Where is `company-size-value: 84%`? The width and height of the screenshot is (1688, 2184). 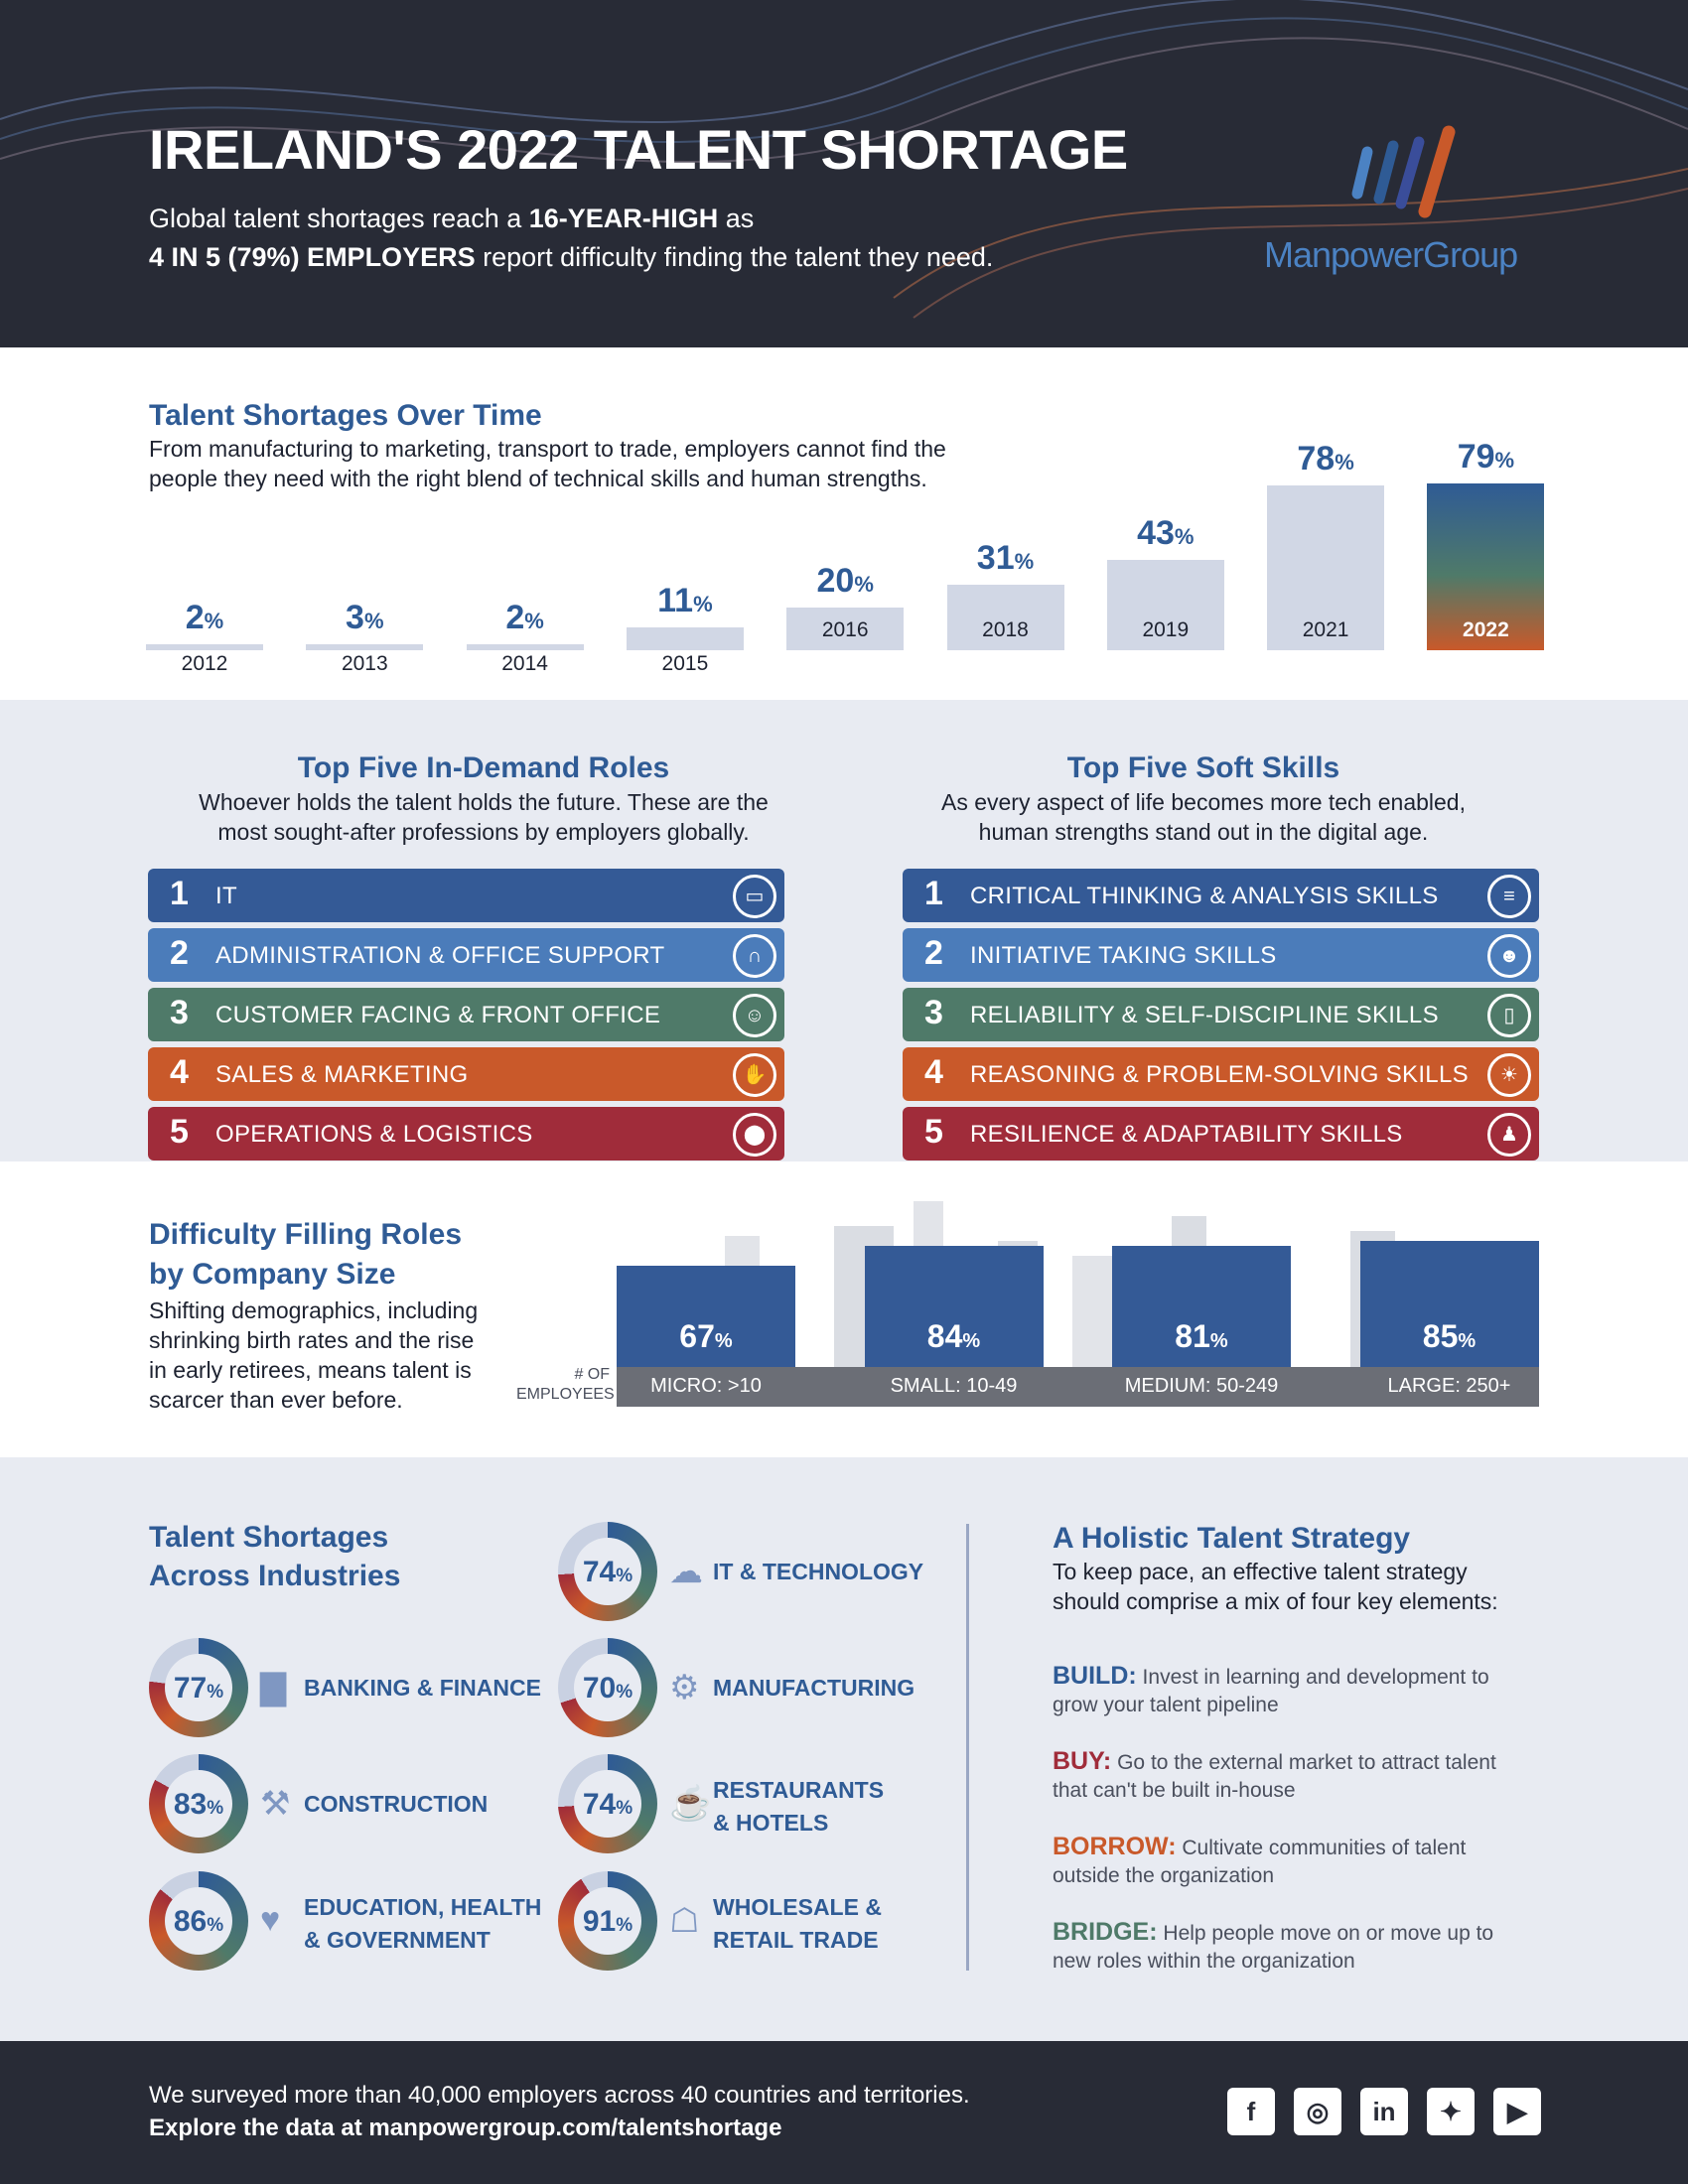
company-size-value: 84% is located at coordinates (953, 1336).